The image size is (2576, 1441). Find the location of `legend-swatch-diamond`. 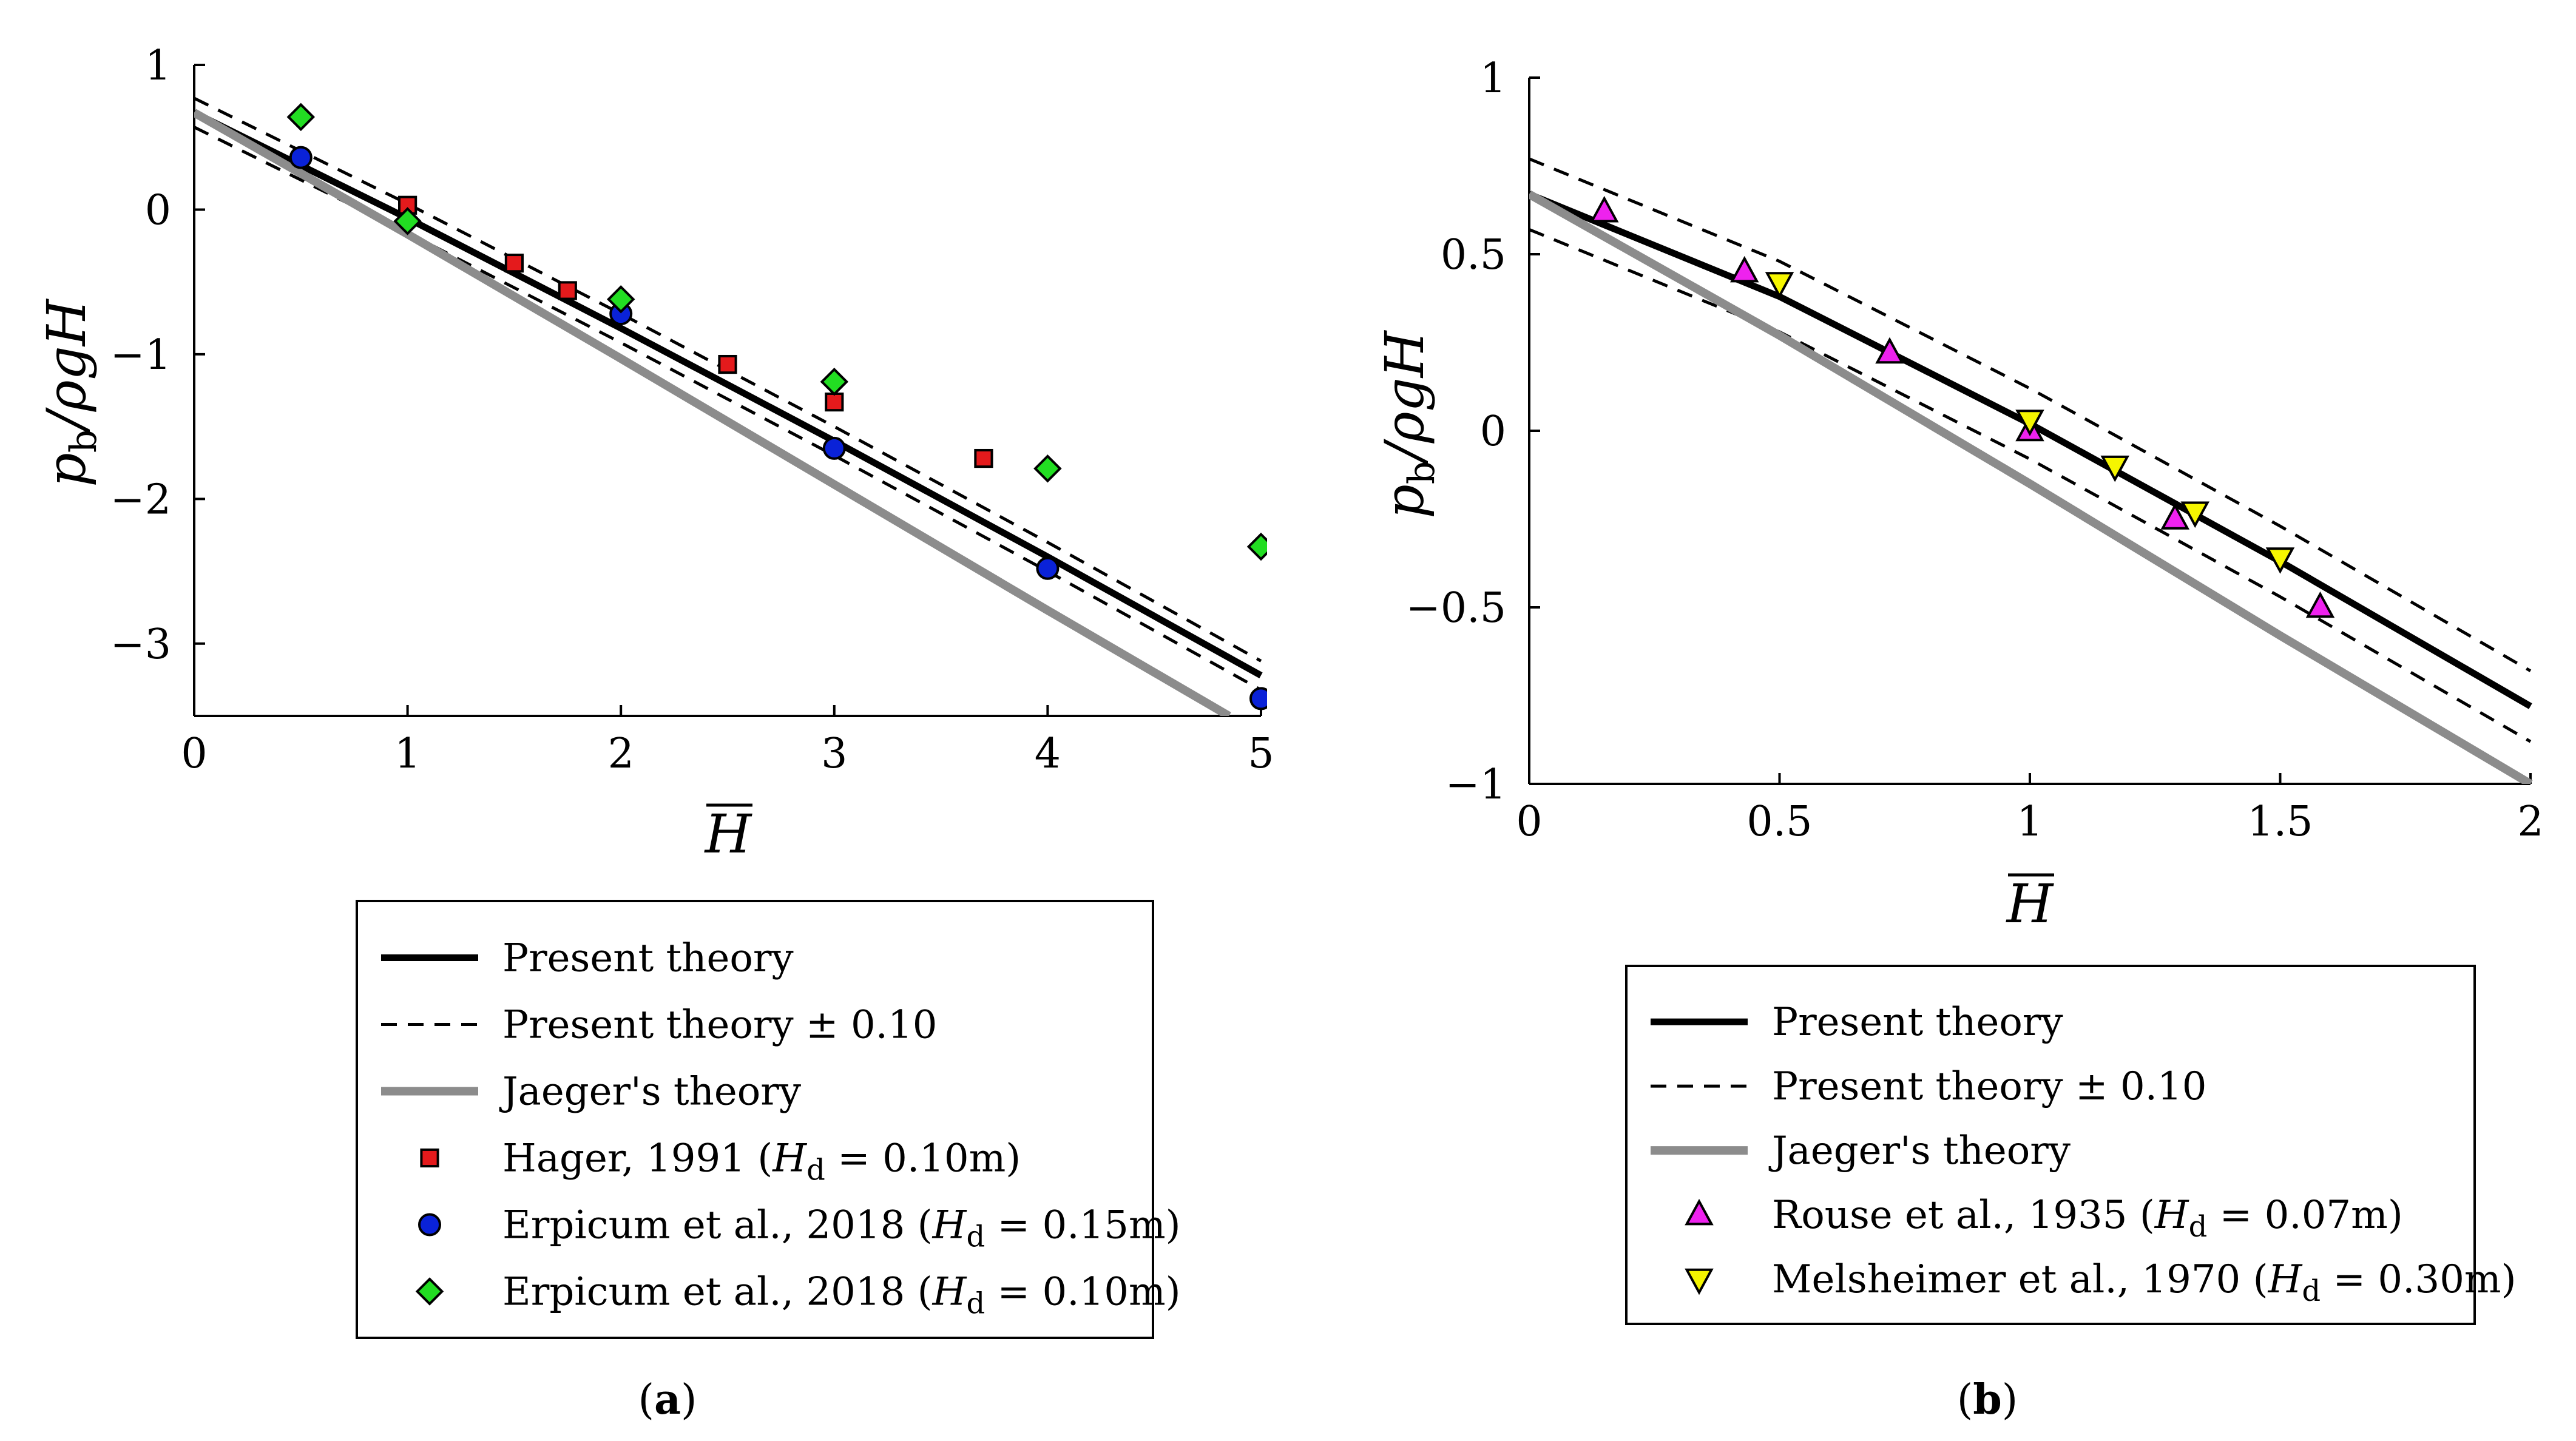

legend-swatch-diamond is located at coordinates (429, 1291).